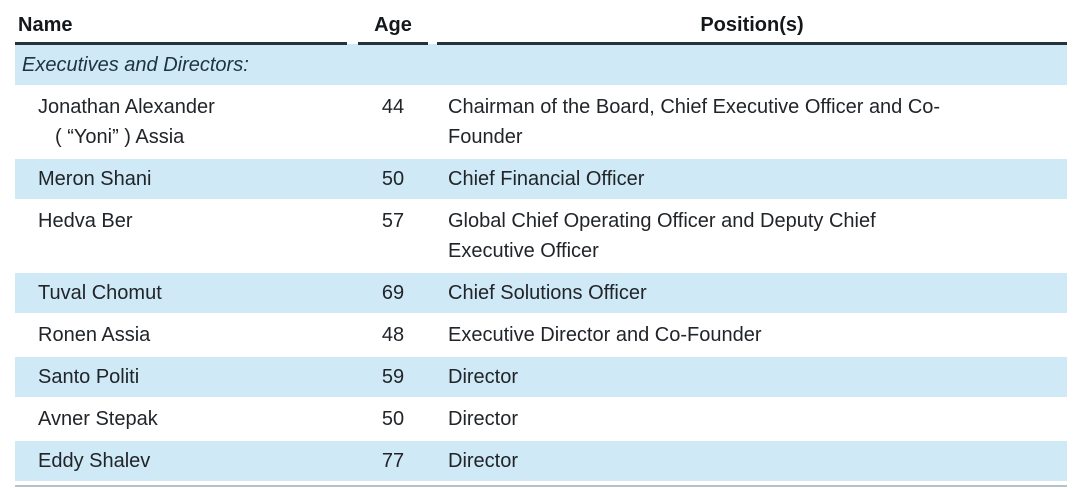 The height and width of the screenshot is (491, 1080). What do you see at coordinates (181, 293) in the screenshot?
I see `name-cell: Tuval Chomut` at bounding box center [181, 293].